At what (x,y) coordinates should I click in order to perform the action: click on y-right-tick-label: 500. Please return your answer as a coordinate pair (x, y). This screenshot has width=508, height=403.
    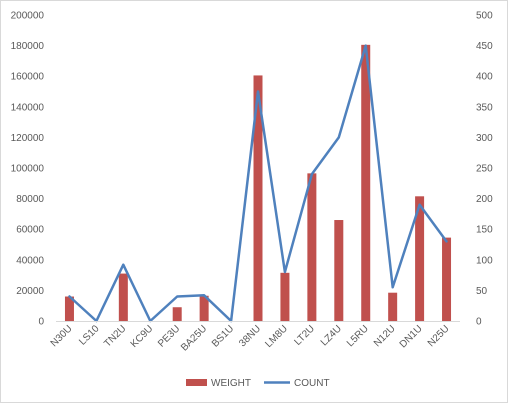
    Looking at the image, I should click on (484, 16).